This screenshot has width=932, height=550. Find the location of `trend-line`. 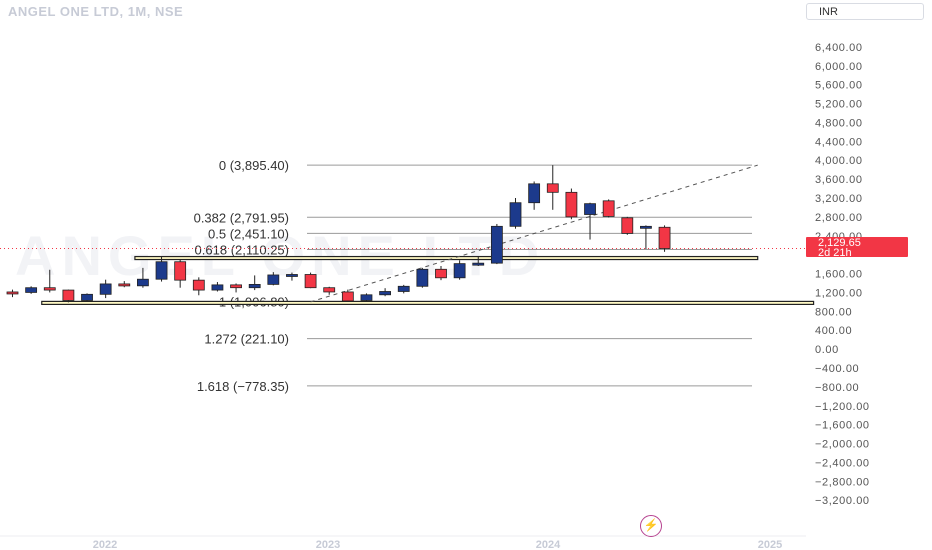

trend-line is located at coordinates (534, 233).